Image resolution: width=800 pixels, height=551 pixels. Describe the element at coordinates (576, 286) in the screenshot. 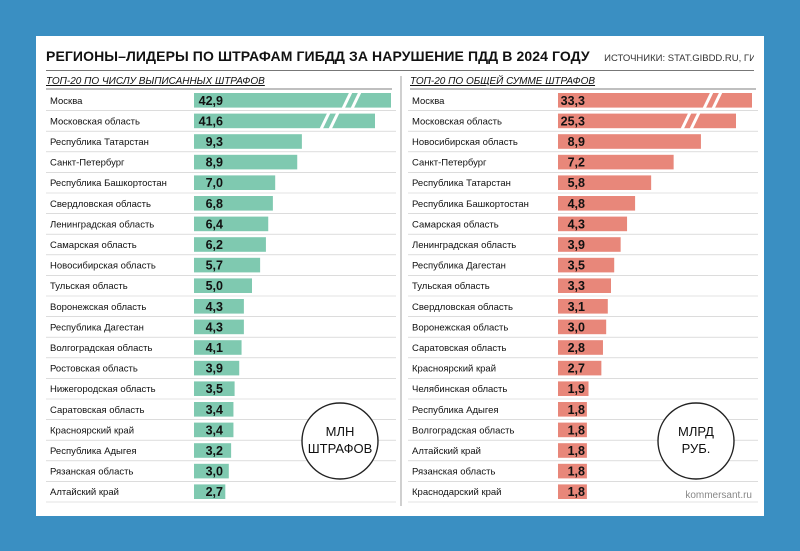

I see `right-value-label: 3,3` at that location.